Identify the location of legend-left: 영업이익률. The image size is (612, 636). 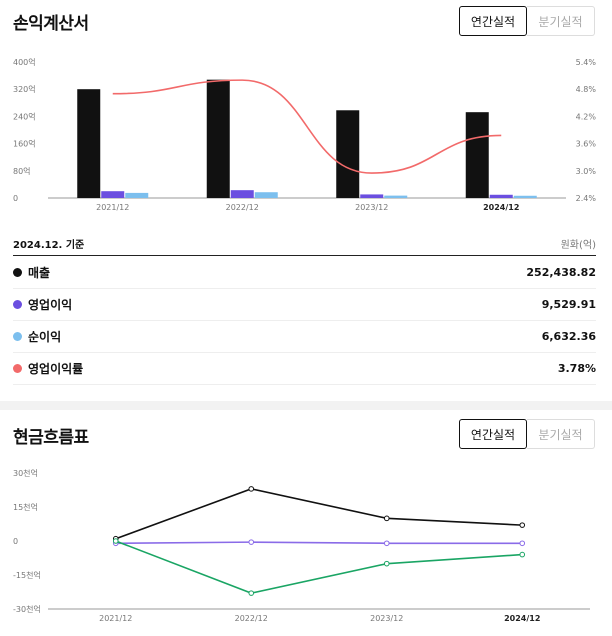
(48, 368).